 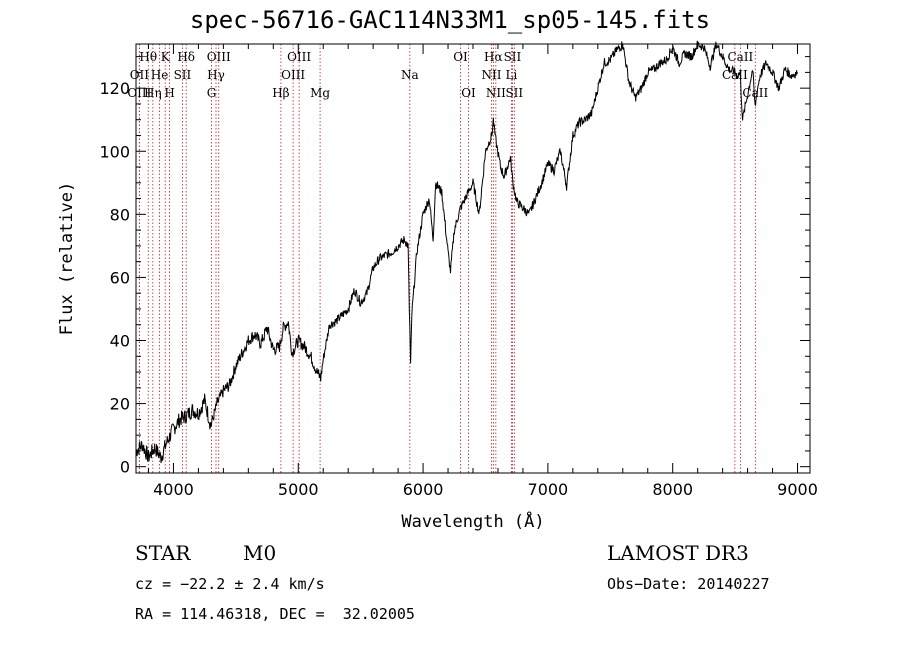 What do you see at coordinates (678, 553) in the screenshot?
I see `survey-name: LAMOST DR3` at bounding box center [678, 553].